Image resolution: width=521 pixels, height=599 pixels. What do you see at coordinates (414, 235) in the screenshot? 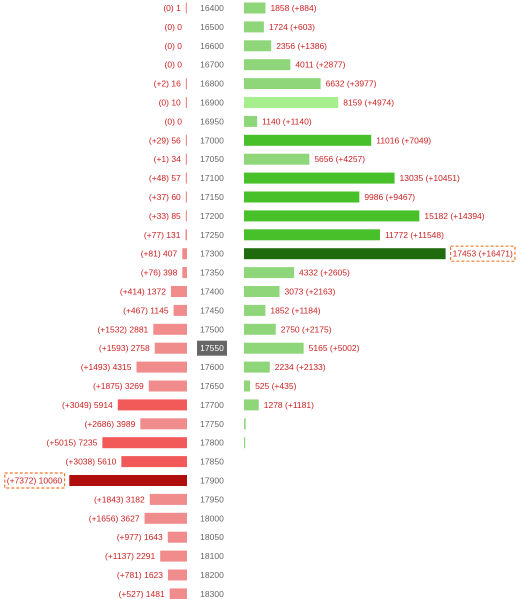
I see `call-oi-label: 11772 (+11548)` at bounding box center [414, 235].